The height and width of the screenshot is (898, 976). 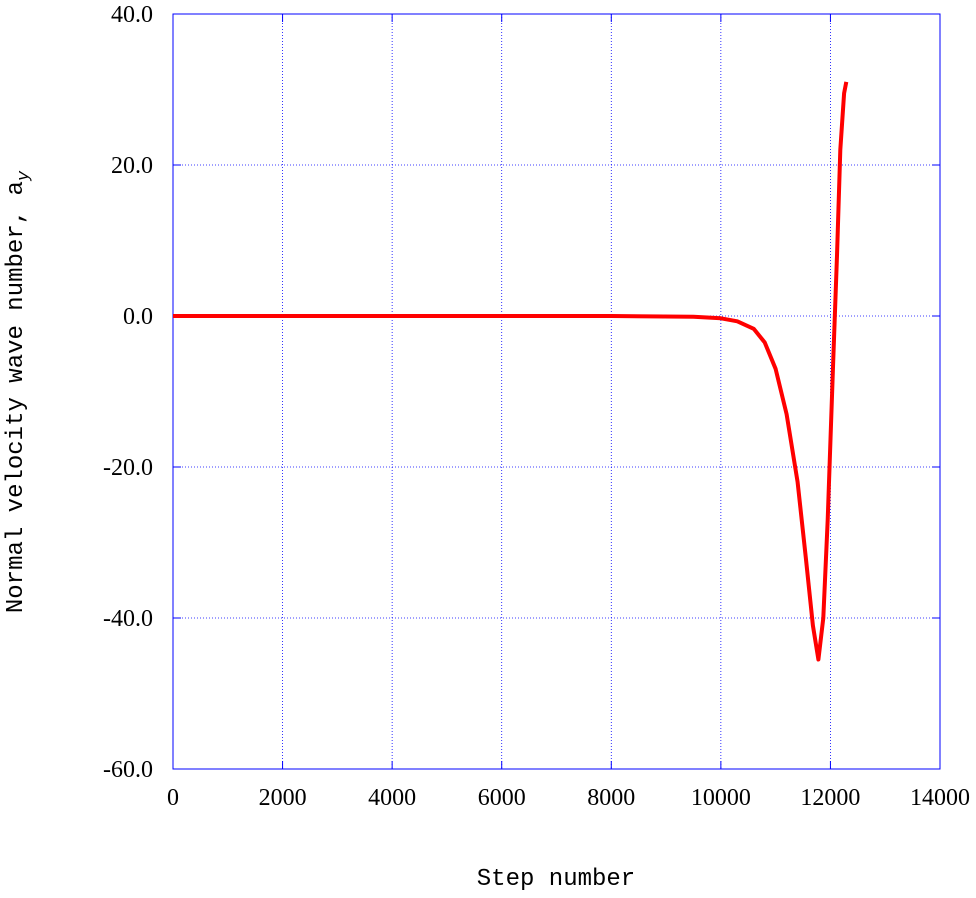 I want to click on x-tick-label: 14000, so click(x=940, y=798).